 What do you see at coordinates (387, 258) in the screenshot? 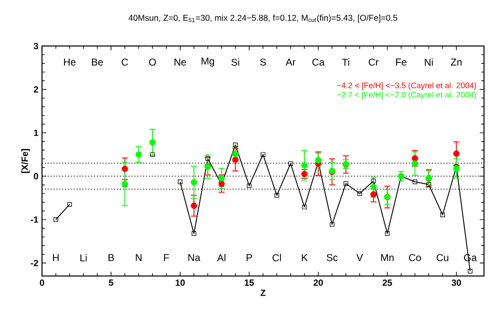
I see `annotation: Mn` at bounding box center [387, 258].